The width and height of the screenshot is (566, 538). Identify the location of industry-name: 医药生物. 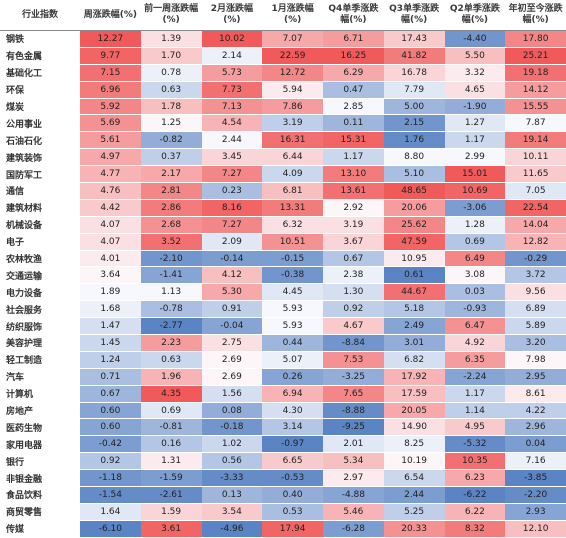
(40, 427).